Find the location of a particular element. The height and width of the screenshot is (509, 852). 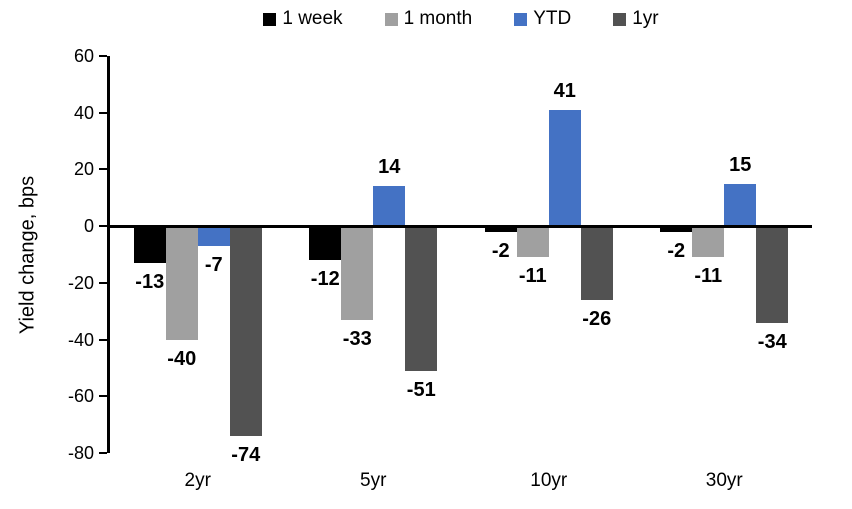

bar-value-label: -13 is located at coordinates (150, 282).